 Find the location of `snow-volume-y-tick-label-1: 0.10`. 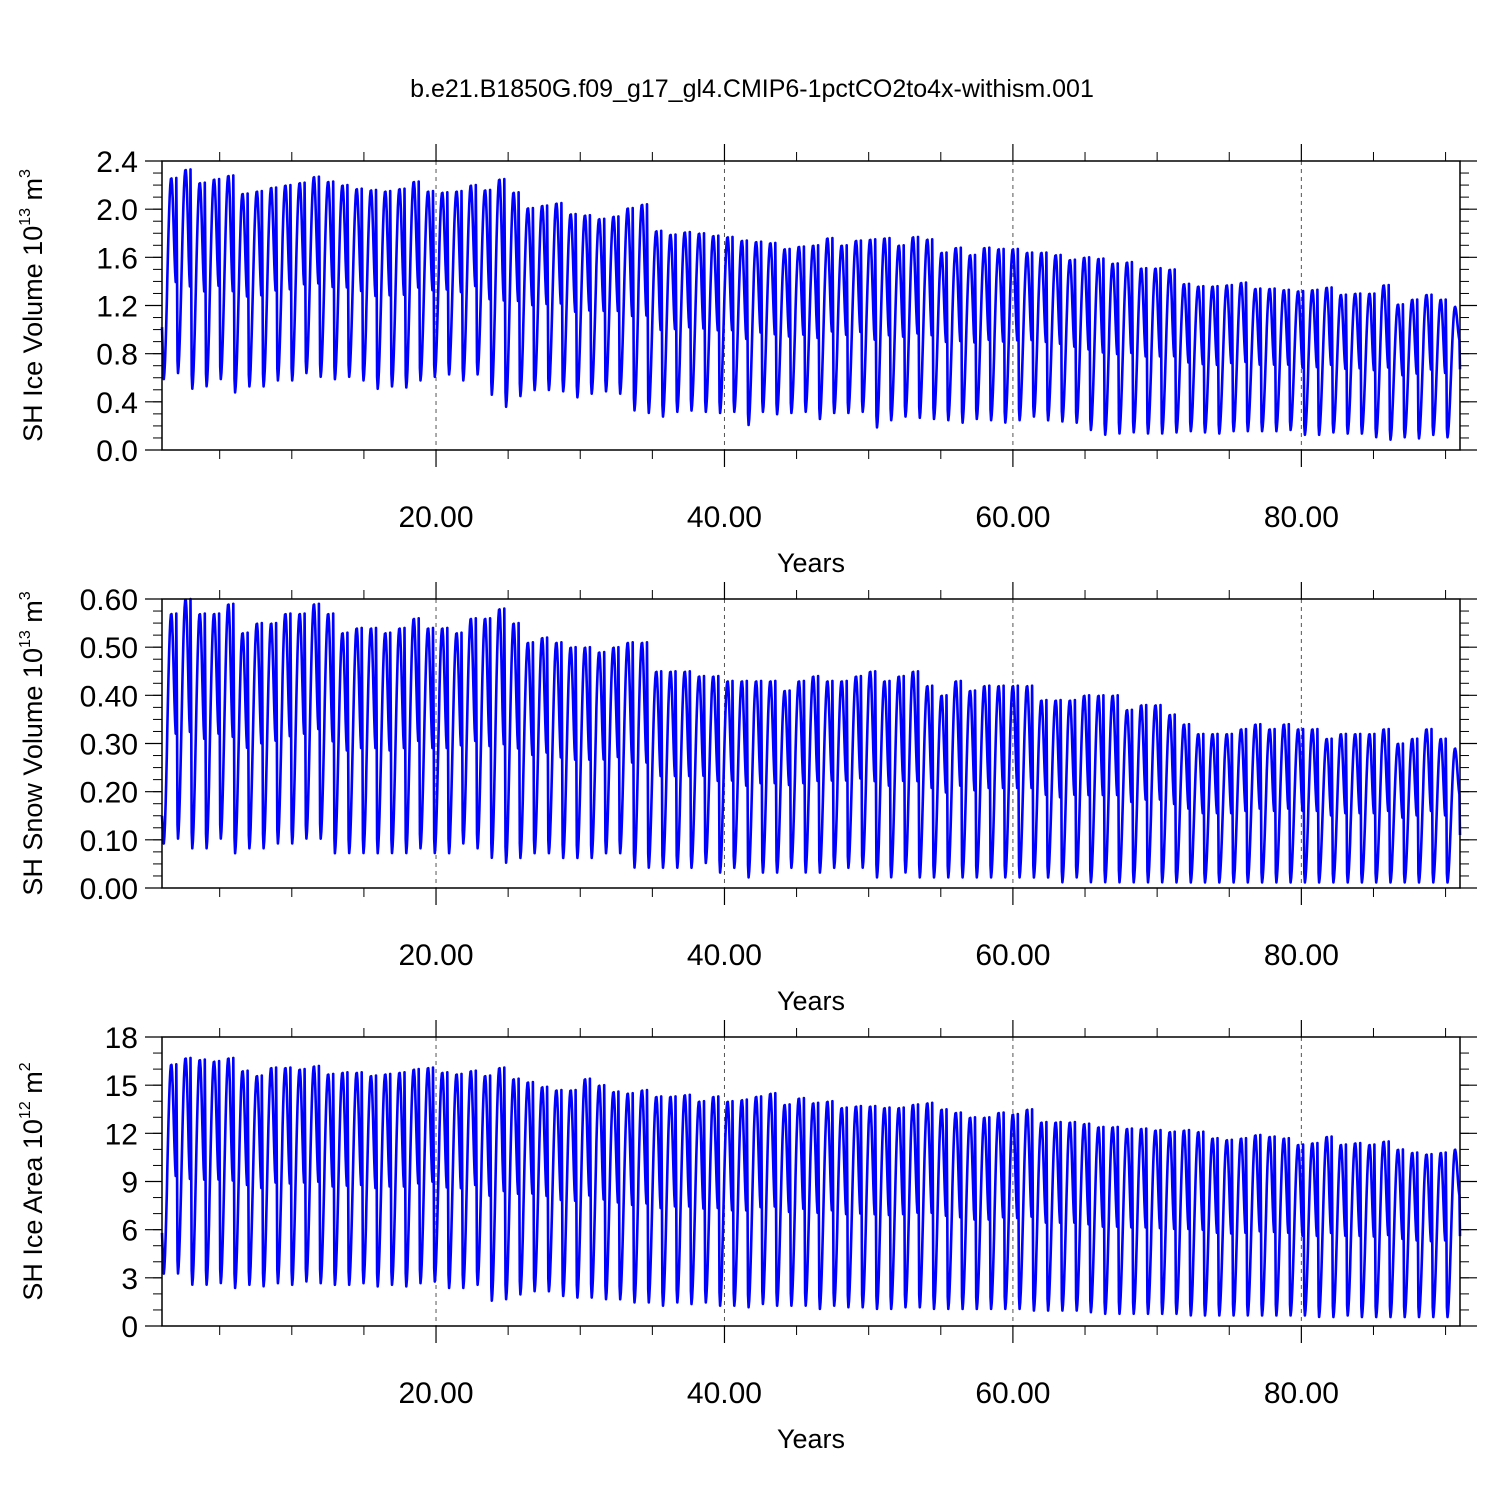

snow-volume-y-tick-label-1: 0.10 is located at coordinates (109, 841).